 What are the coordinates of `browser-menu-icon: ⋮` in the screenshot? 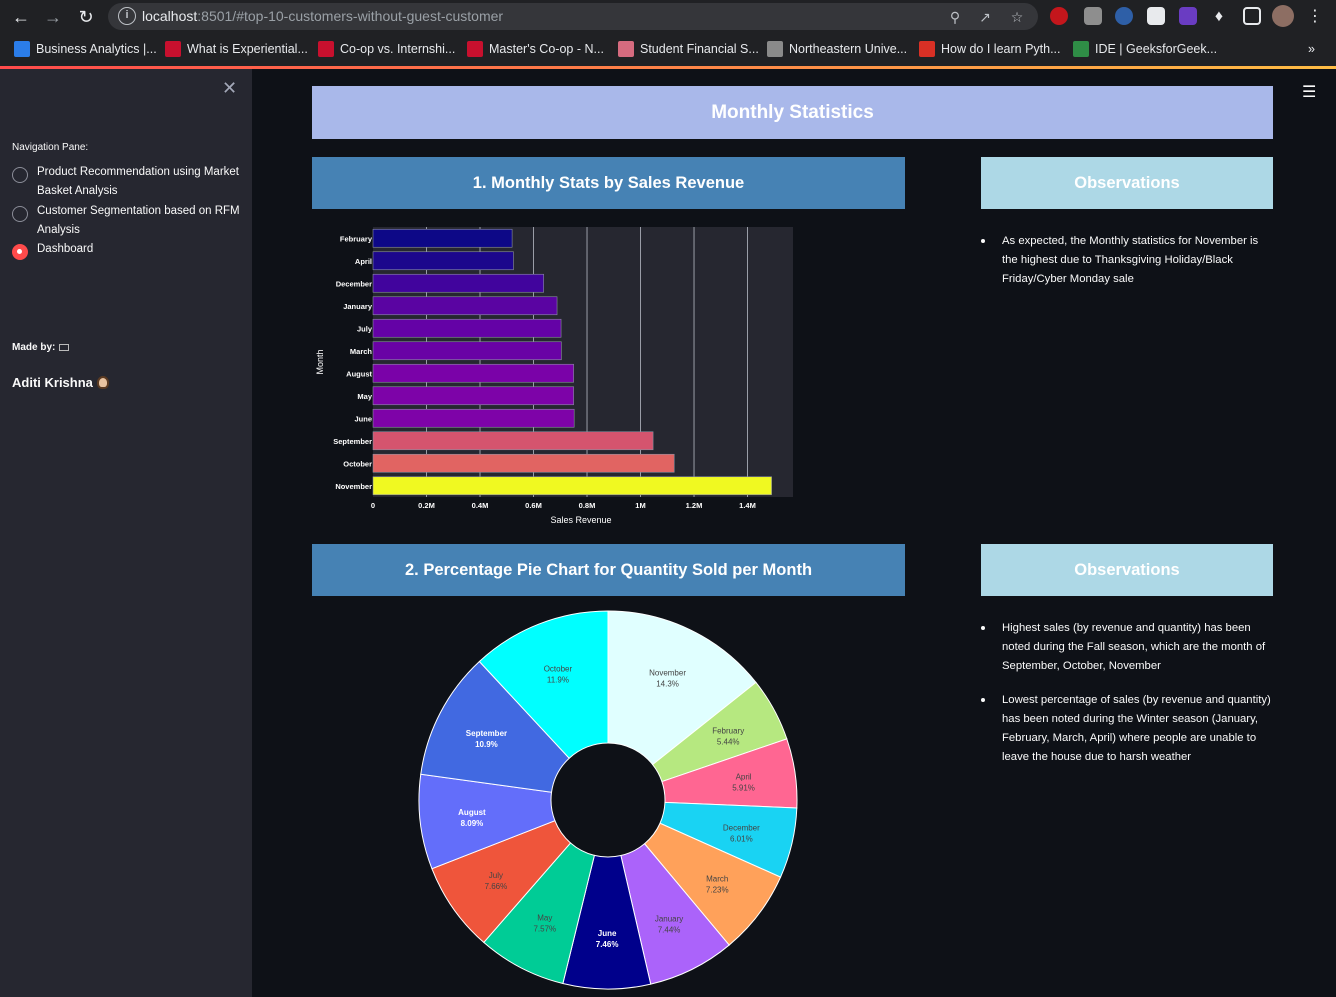 It's located at (1315, 16).